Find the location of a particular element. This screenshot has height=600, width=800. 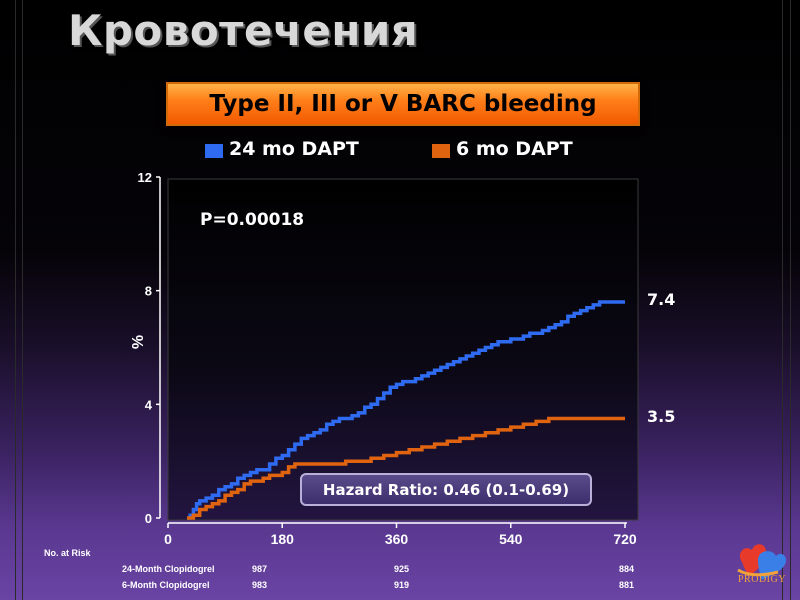

series-line-6mo is located at coordinates (406, 468).